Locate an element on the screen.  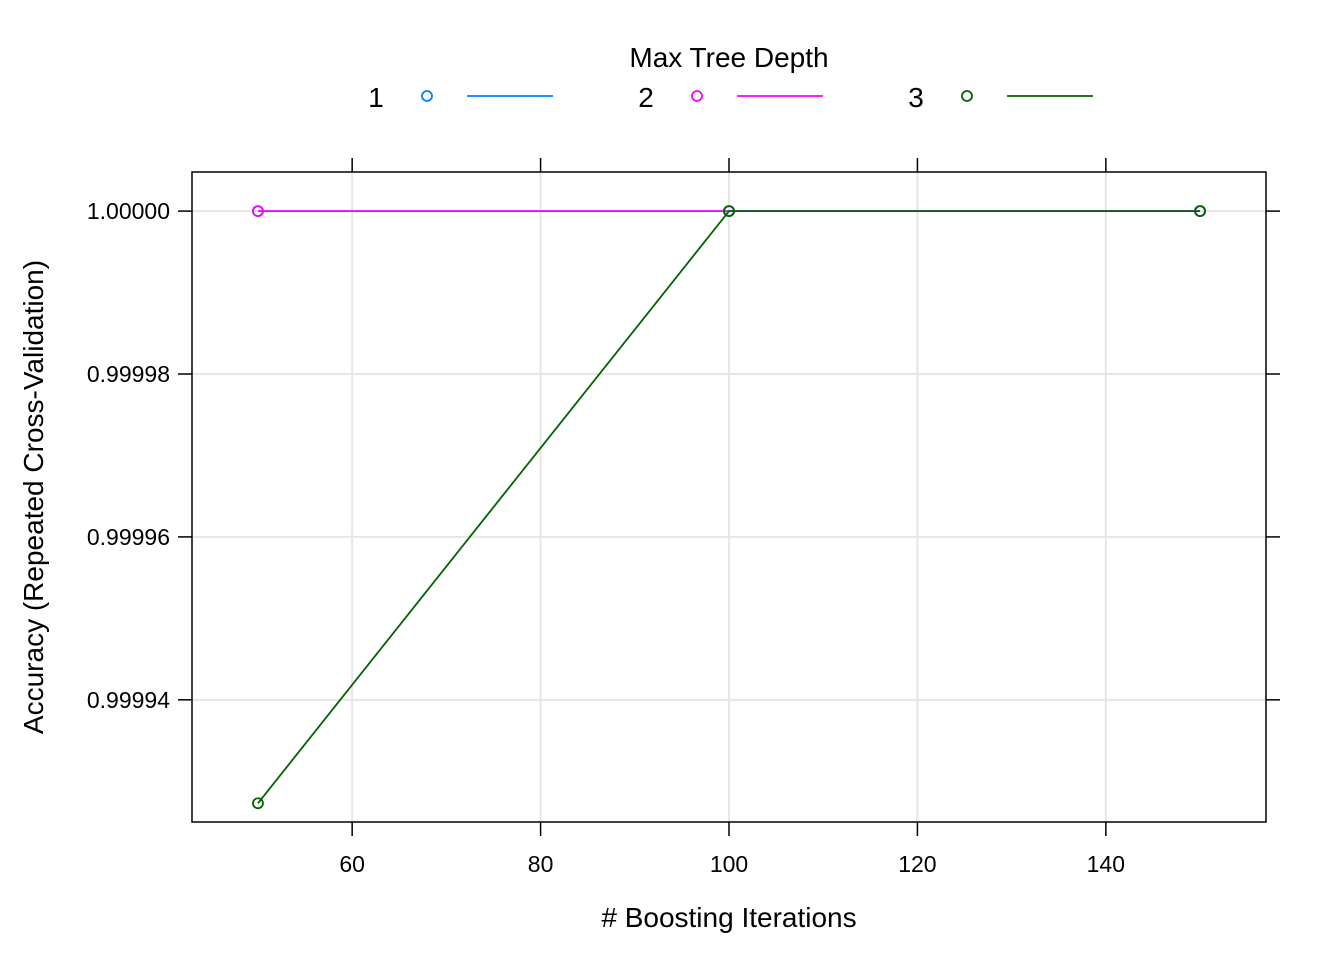
legend-items: 1 2 3 is located at coordinates (730, 97).